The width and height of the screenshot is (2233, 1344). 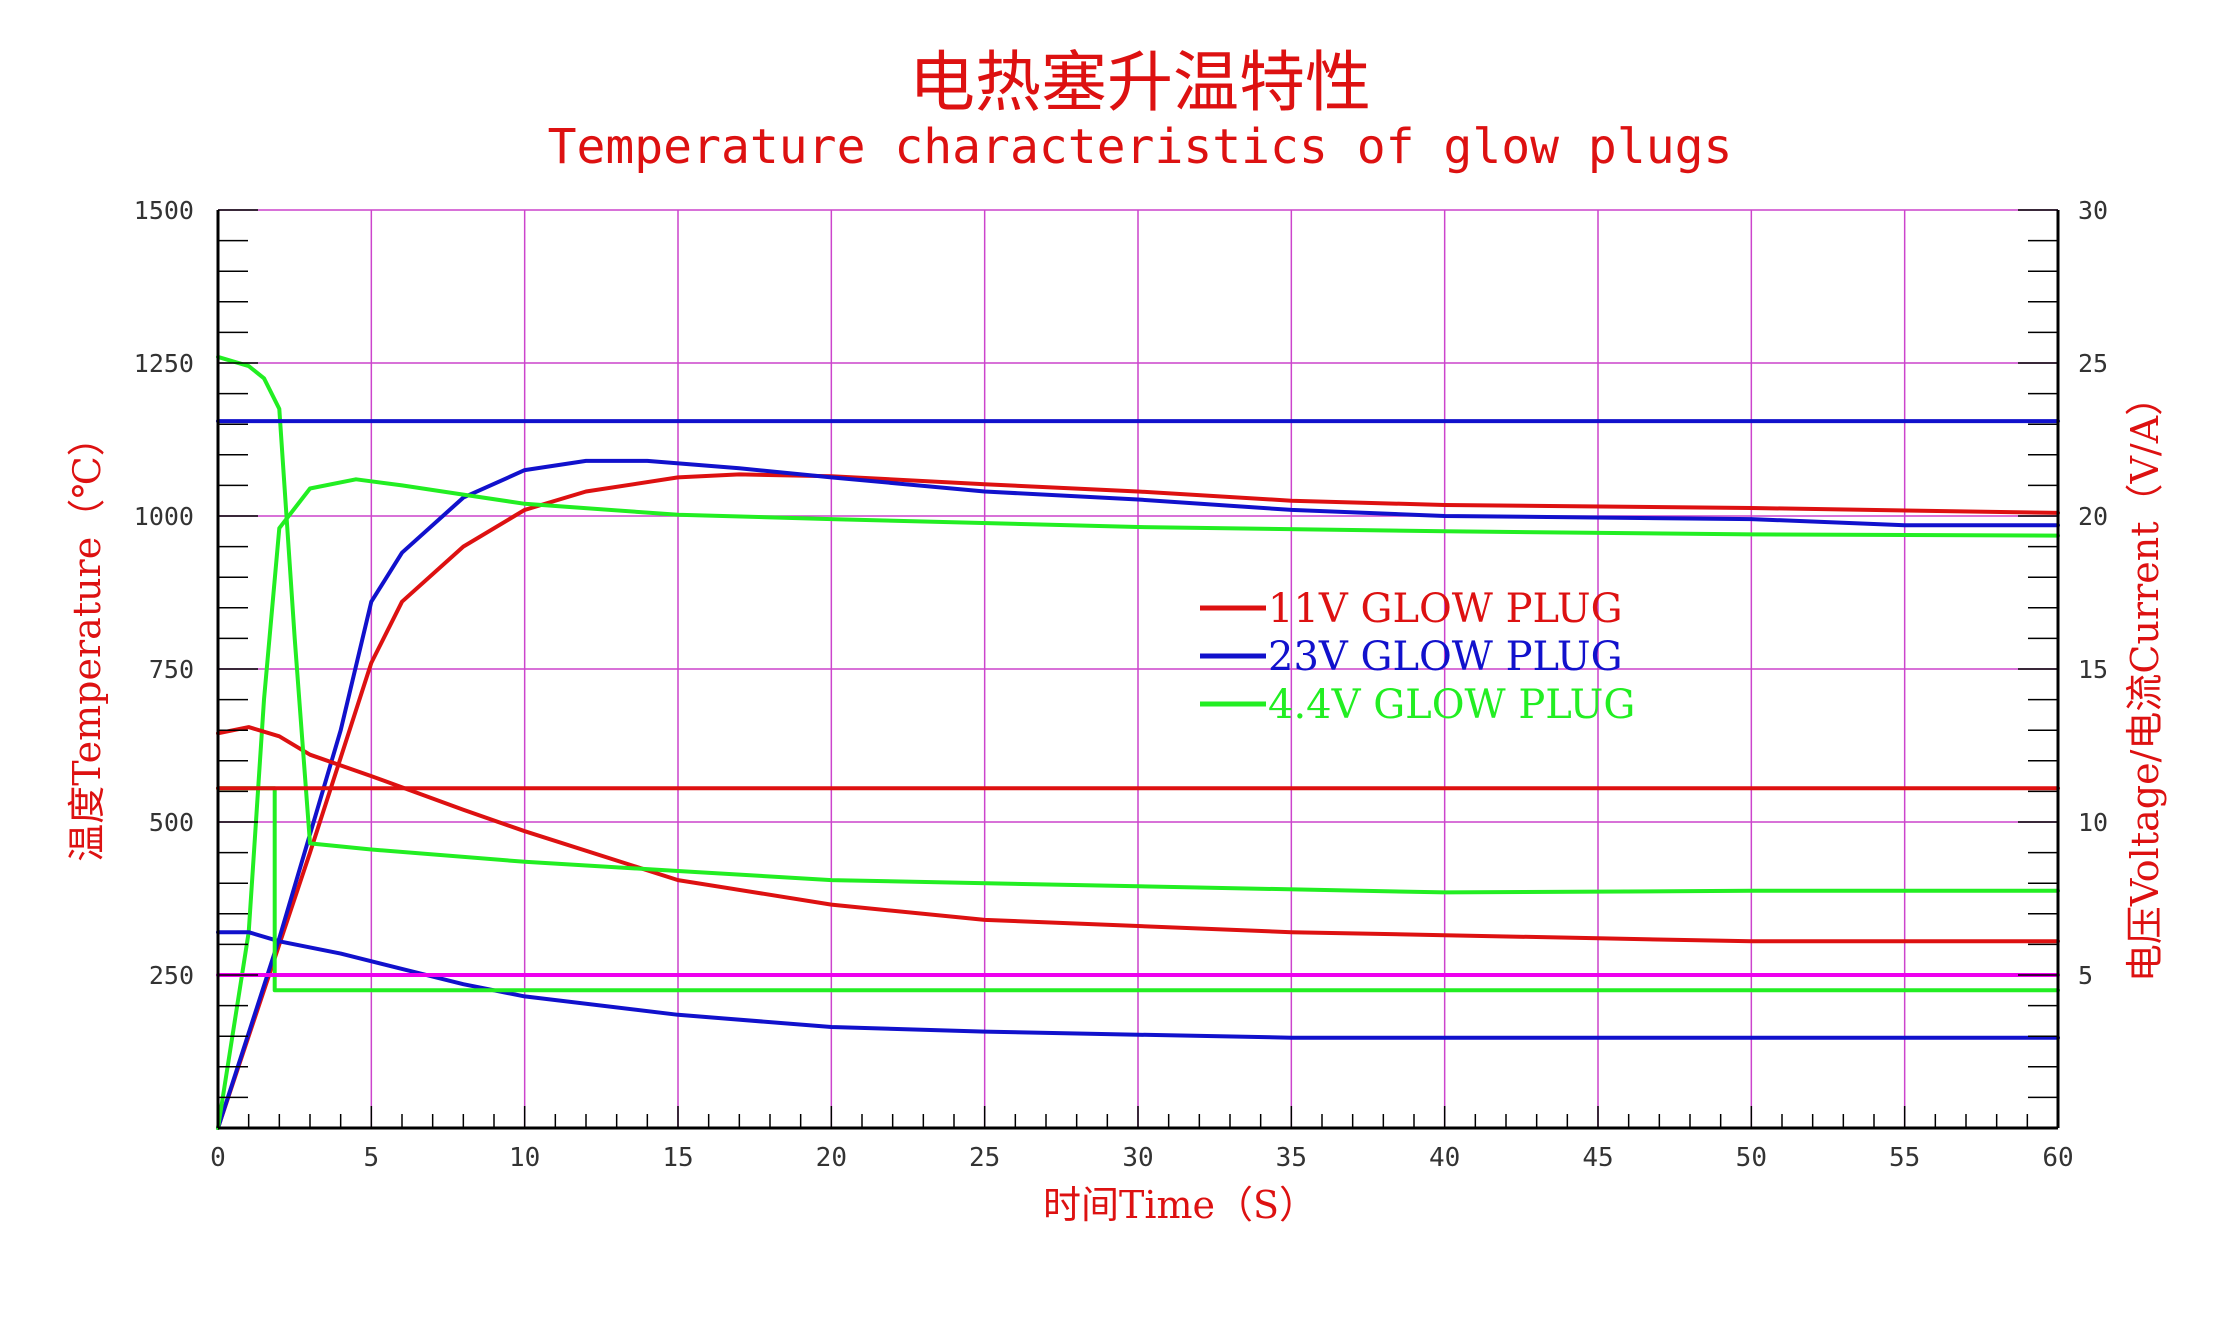 What do you see at coordinates (2093, 210) in the screenshot?
I see `y-right-tick-label: 30` at bounding box center [2093, 210].